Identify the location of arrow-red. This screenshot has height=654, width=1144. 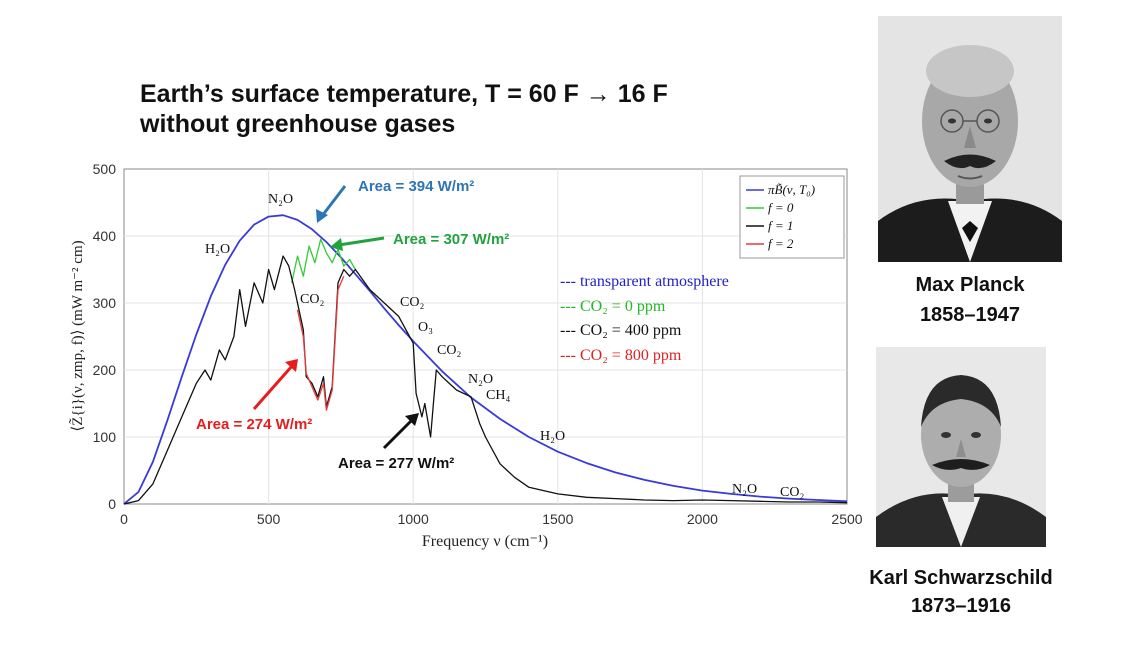
(273, 387).